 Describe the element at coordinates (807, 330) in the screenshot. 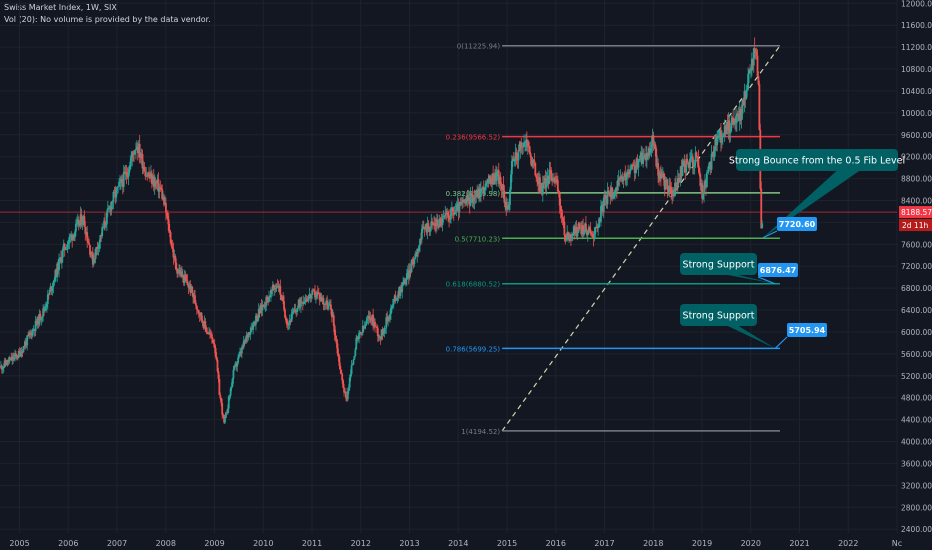

I see `price-tag-text: 5705.94` at that location.